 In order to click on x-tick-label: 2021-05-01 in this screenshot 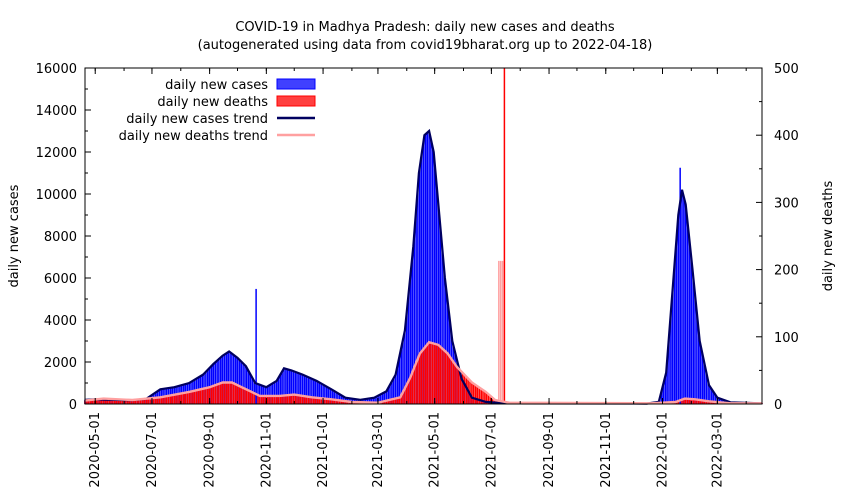, I will do `click(435, 450)`.